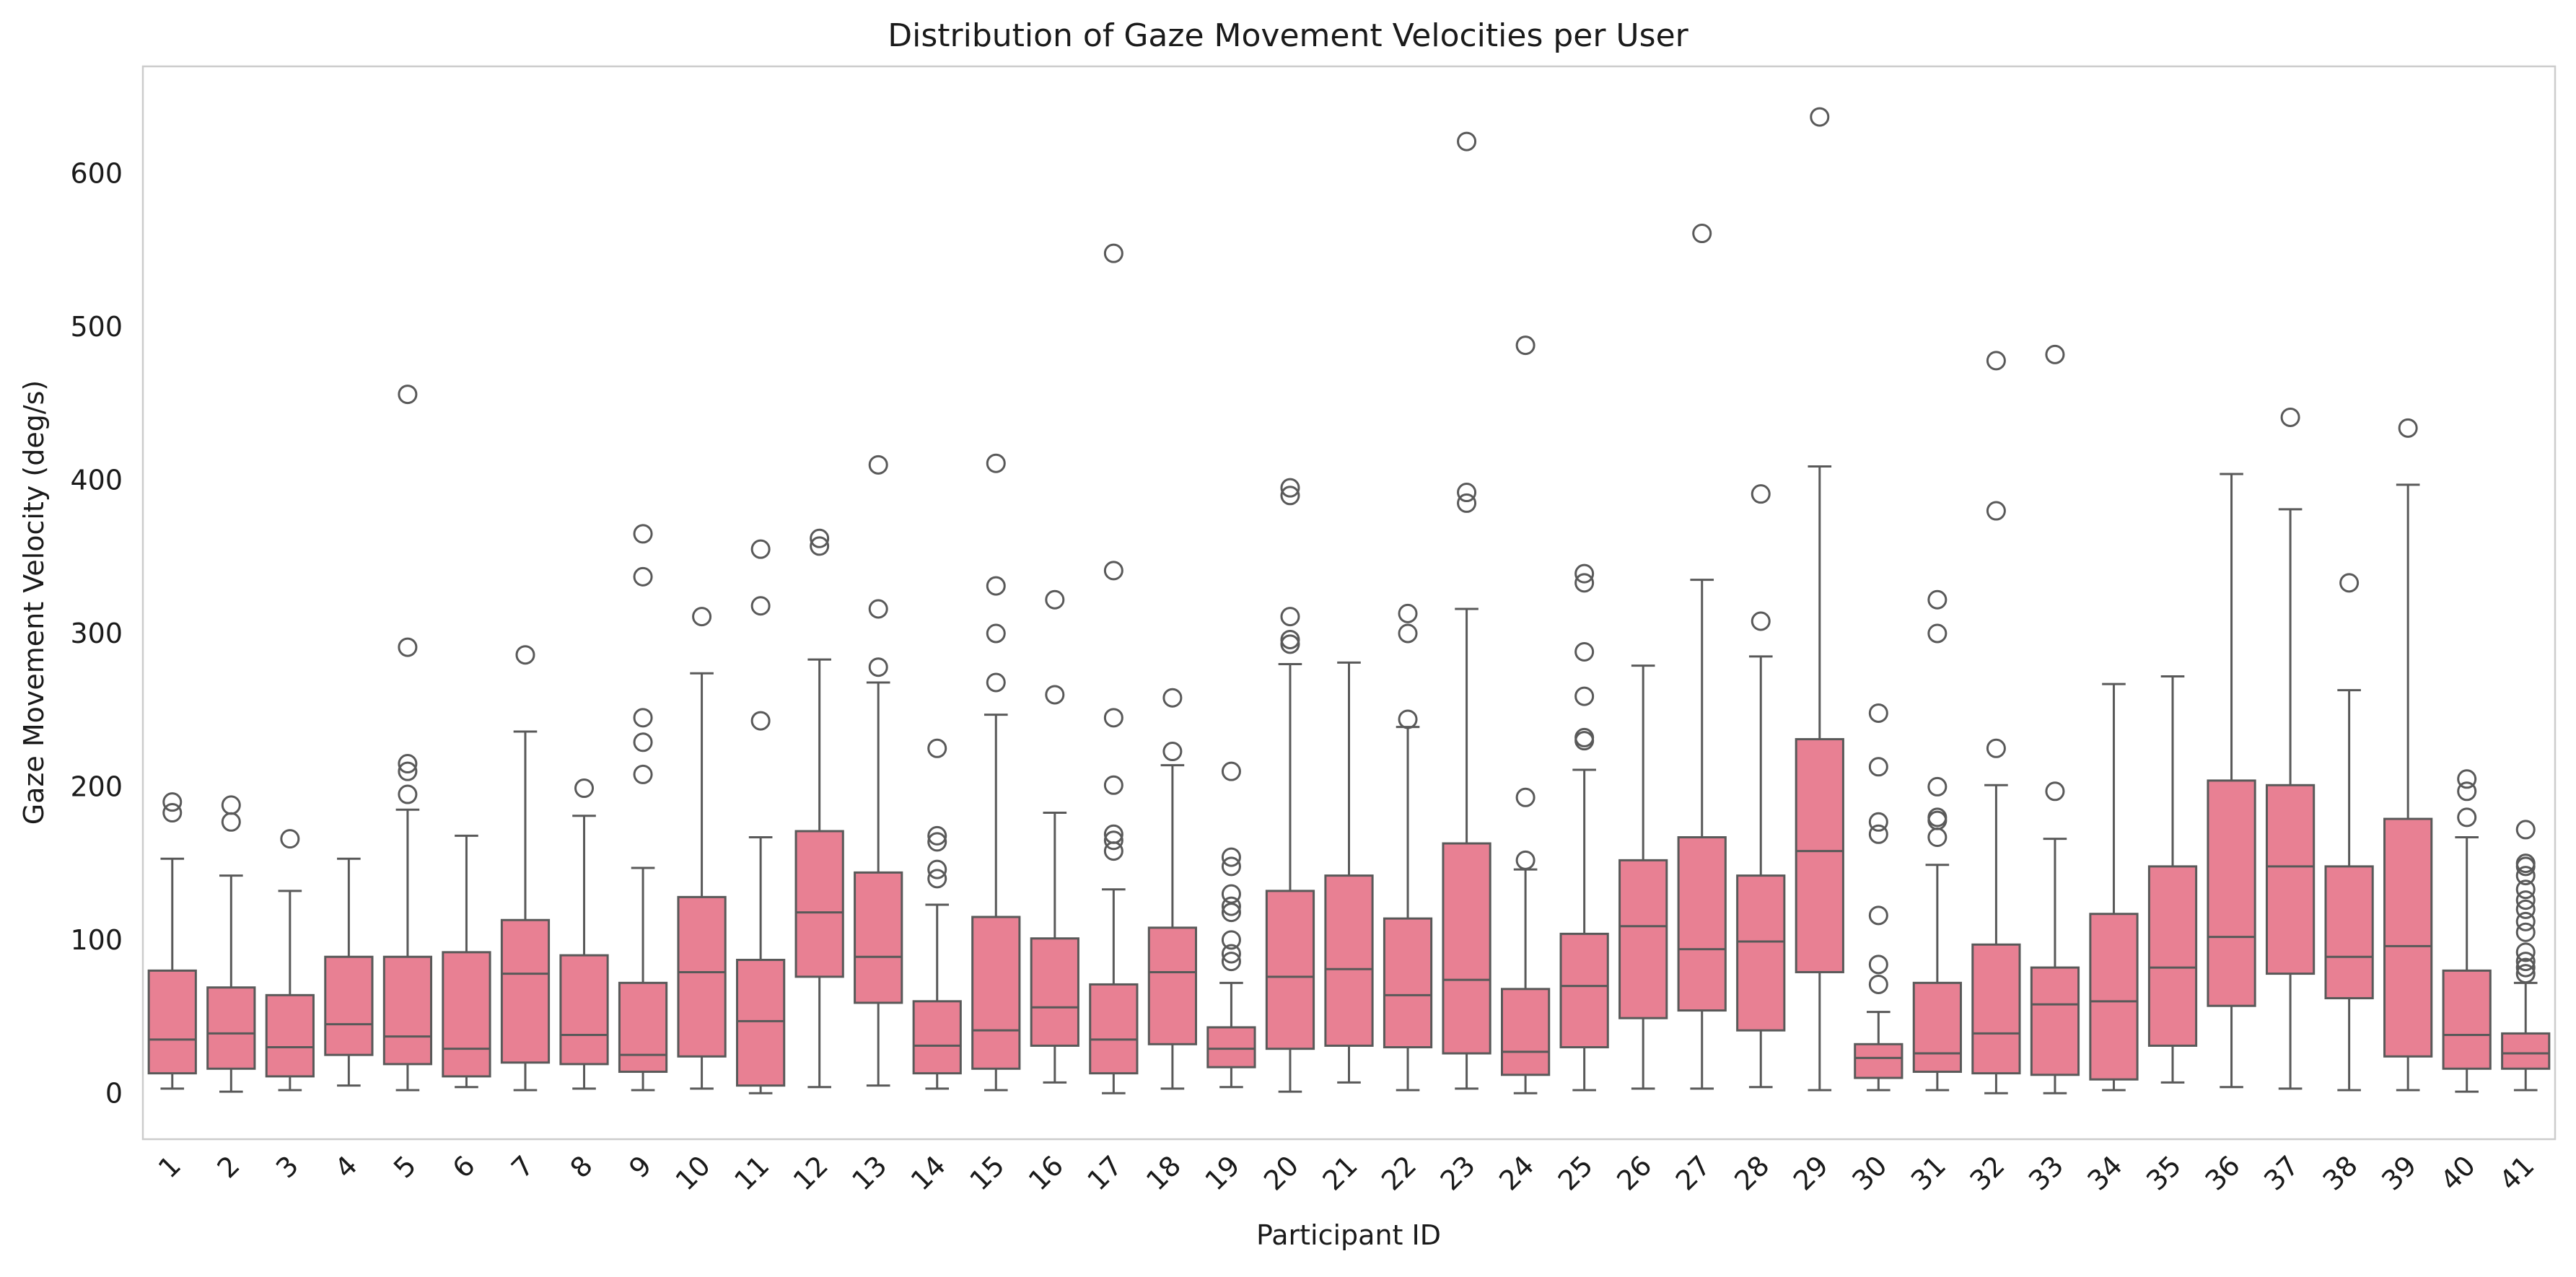 The image size is (2576, 1277). I want to click on x-tick-label-30: 30, so click(1869, 1172).